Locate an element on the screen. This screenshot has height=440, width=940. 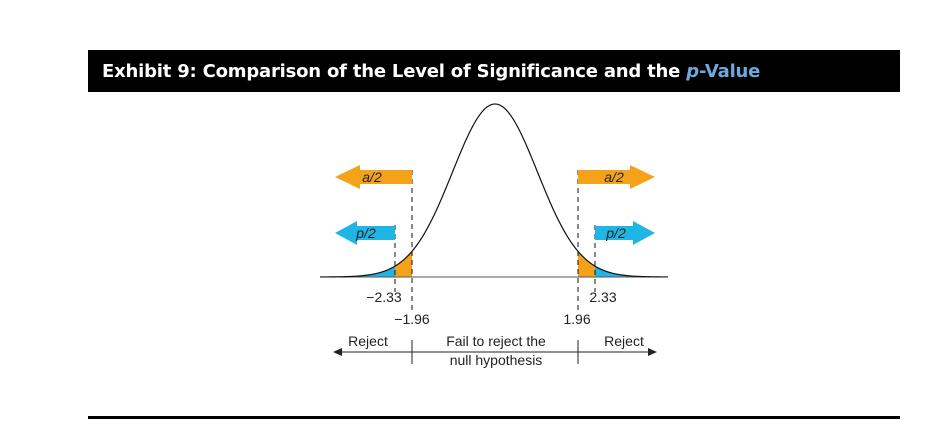
normal-curve is located at coordinates (494, 190).